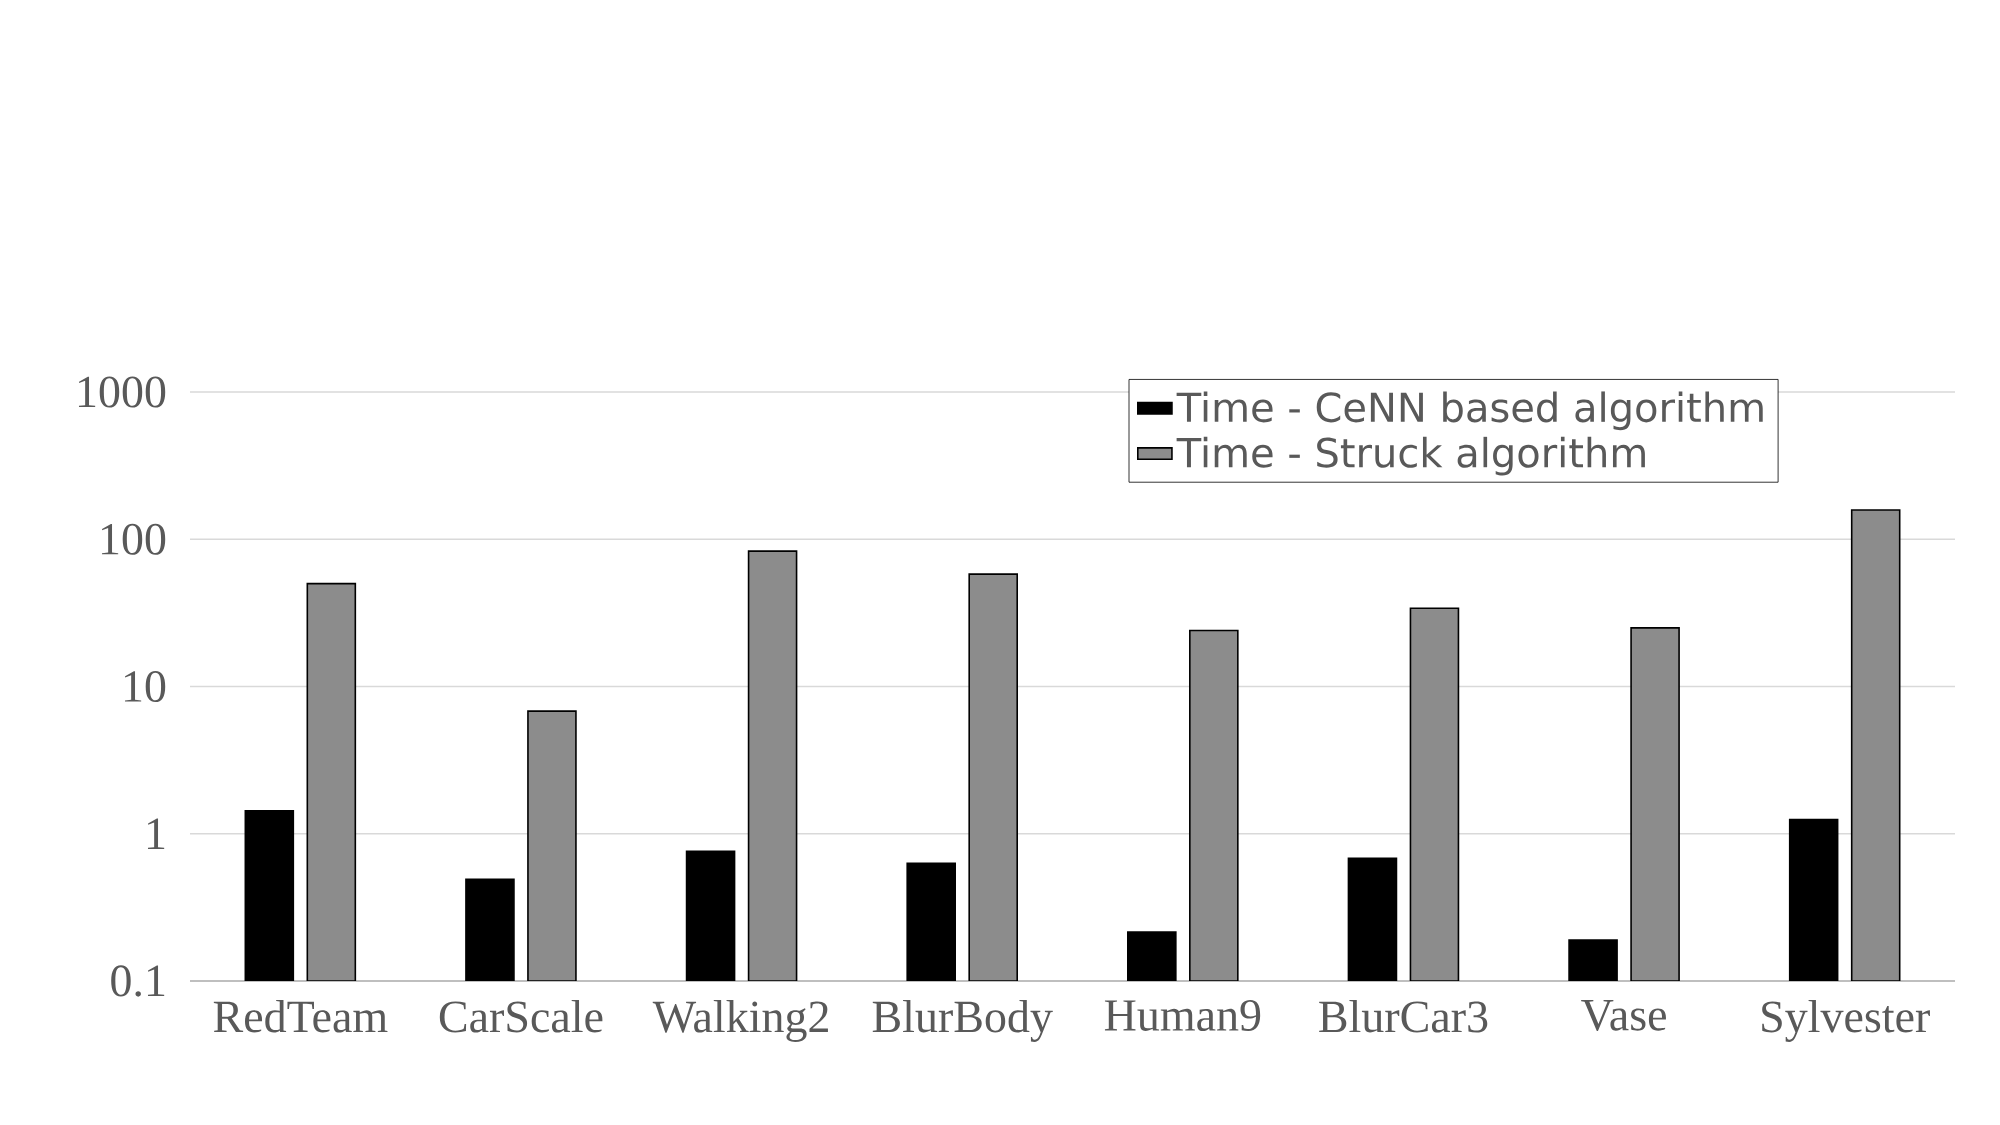  I want to click on x-tick-label: Human9, so click(1182, 1015).